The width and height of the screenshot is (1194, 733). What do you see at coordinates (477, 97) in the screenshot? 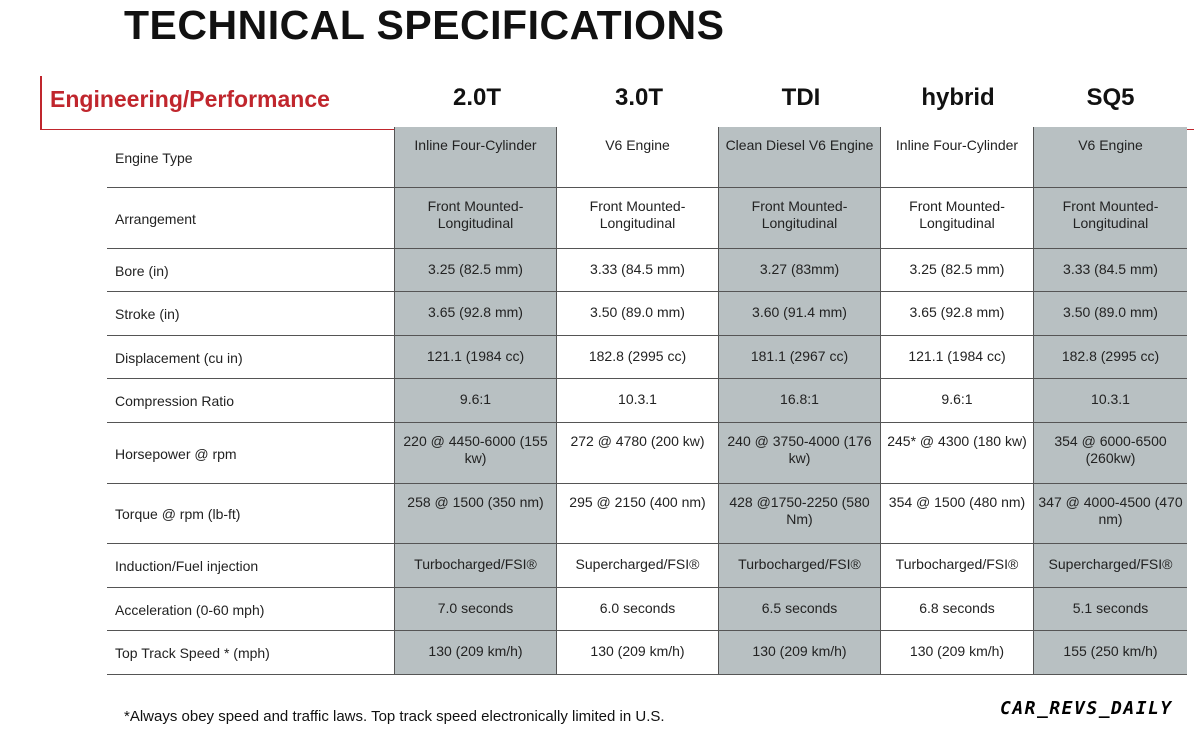
I see `column-header-2-0t: 2.0T` at bounding box center [477, 97].